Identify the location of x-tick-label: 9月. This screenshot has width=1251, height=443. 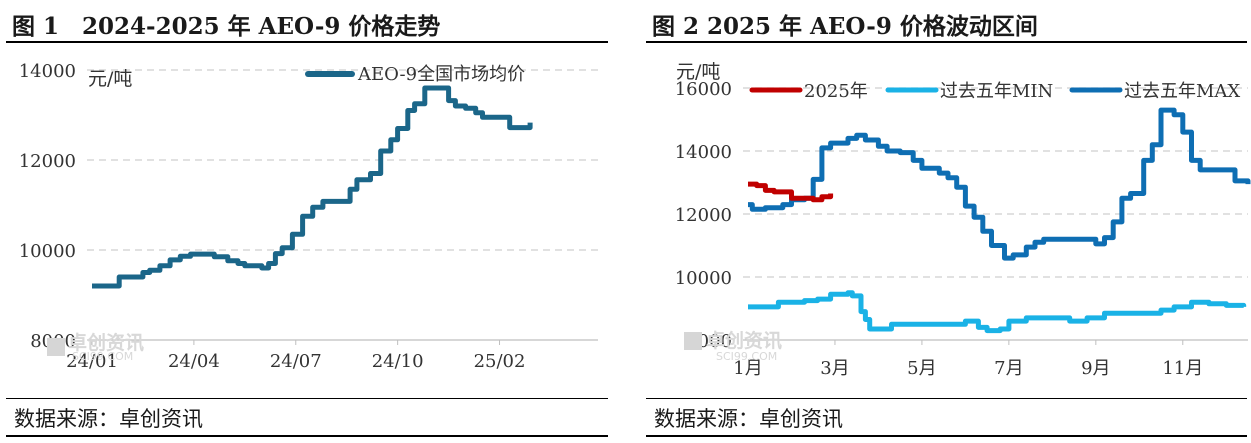
(1095, 368).